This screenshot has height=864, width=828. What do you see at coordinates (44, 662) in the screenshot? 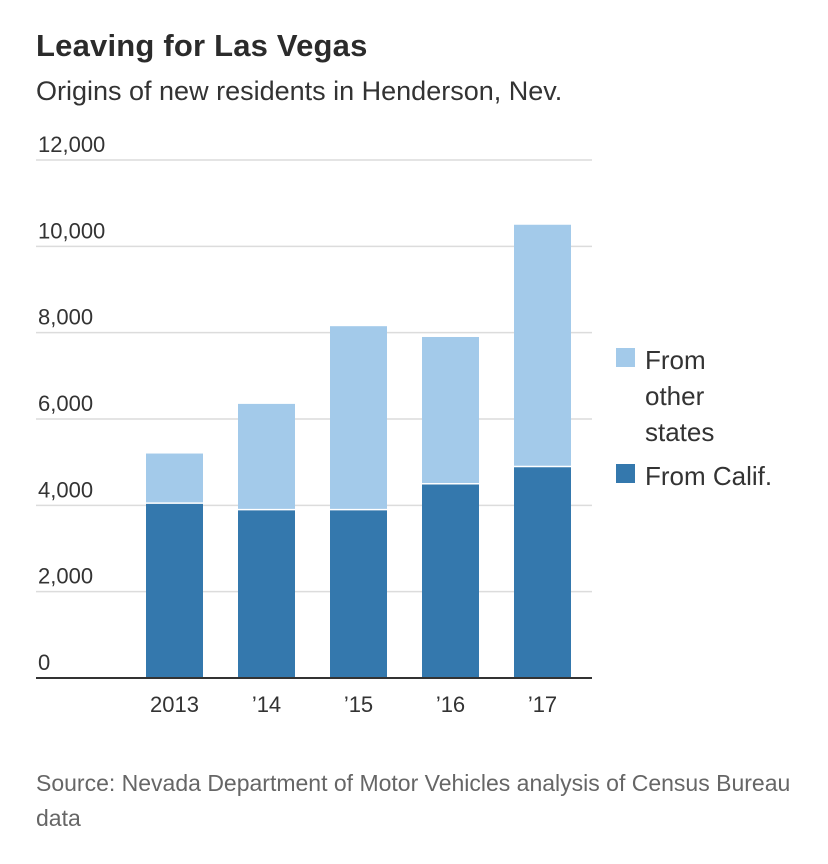
I see `y-tick-label: 0` at bounding box center [44, 662].